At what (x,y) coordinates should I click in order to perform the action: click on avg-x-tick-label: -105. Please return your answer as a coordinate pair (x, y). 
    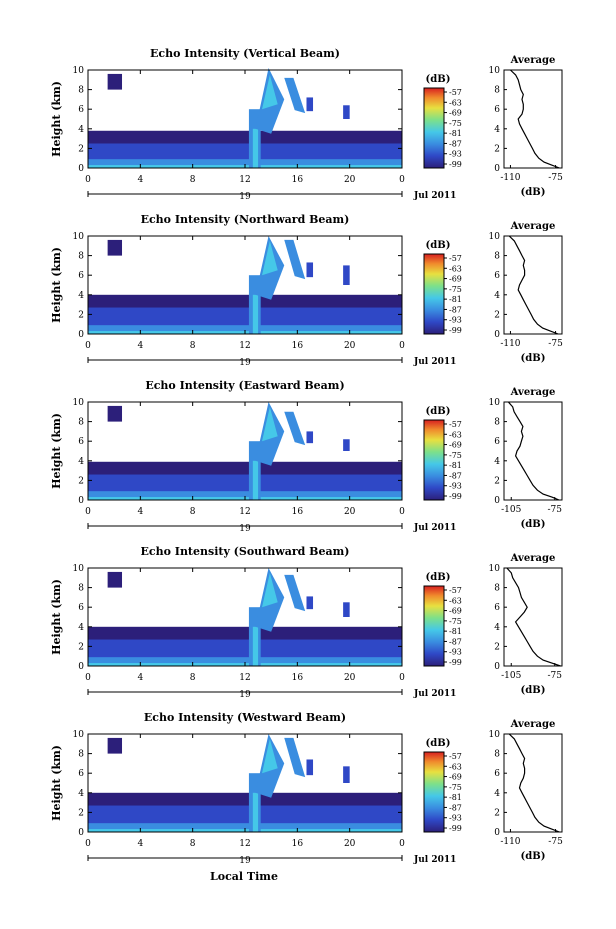
    Looking at the image, I should click on (511, 510).